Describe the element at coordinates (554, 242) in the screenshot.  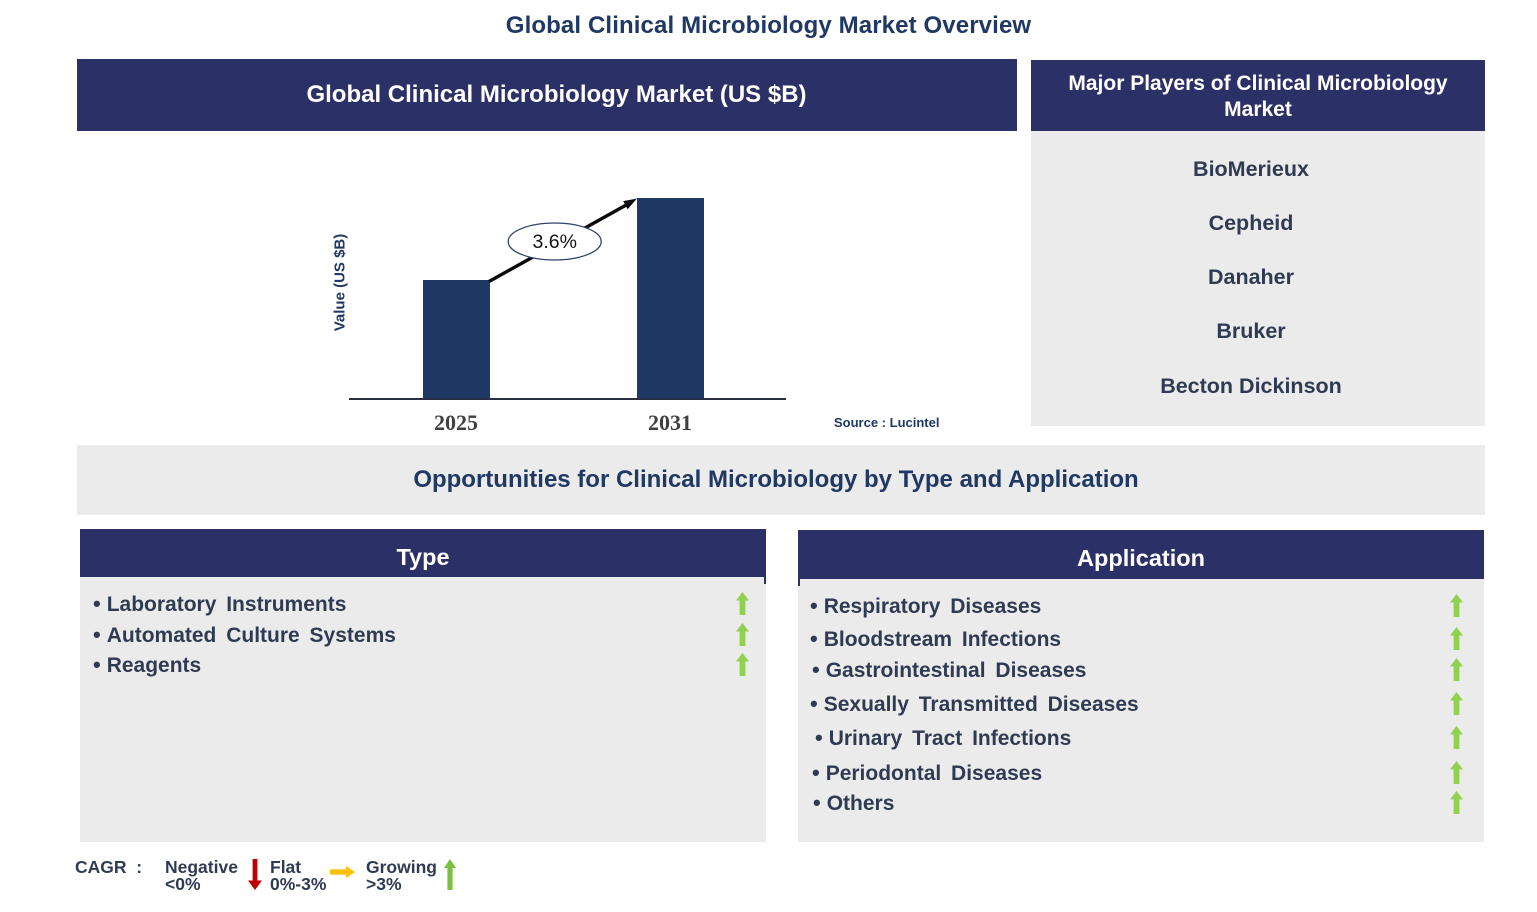
I see `svg-text: 3.6%` at that location.